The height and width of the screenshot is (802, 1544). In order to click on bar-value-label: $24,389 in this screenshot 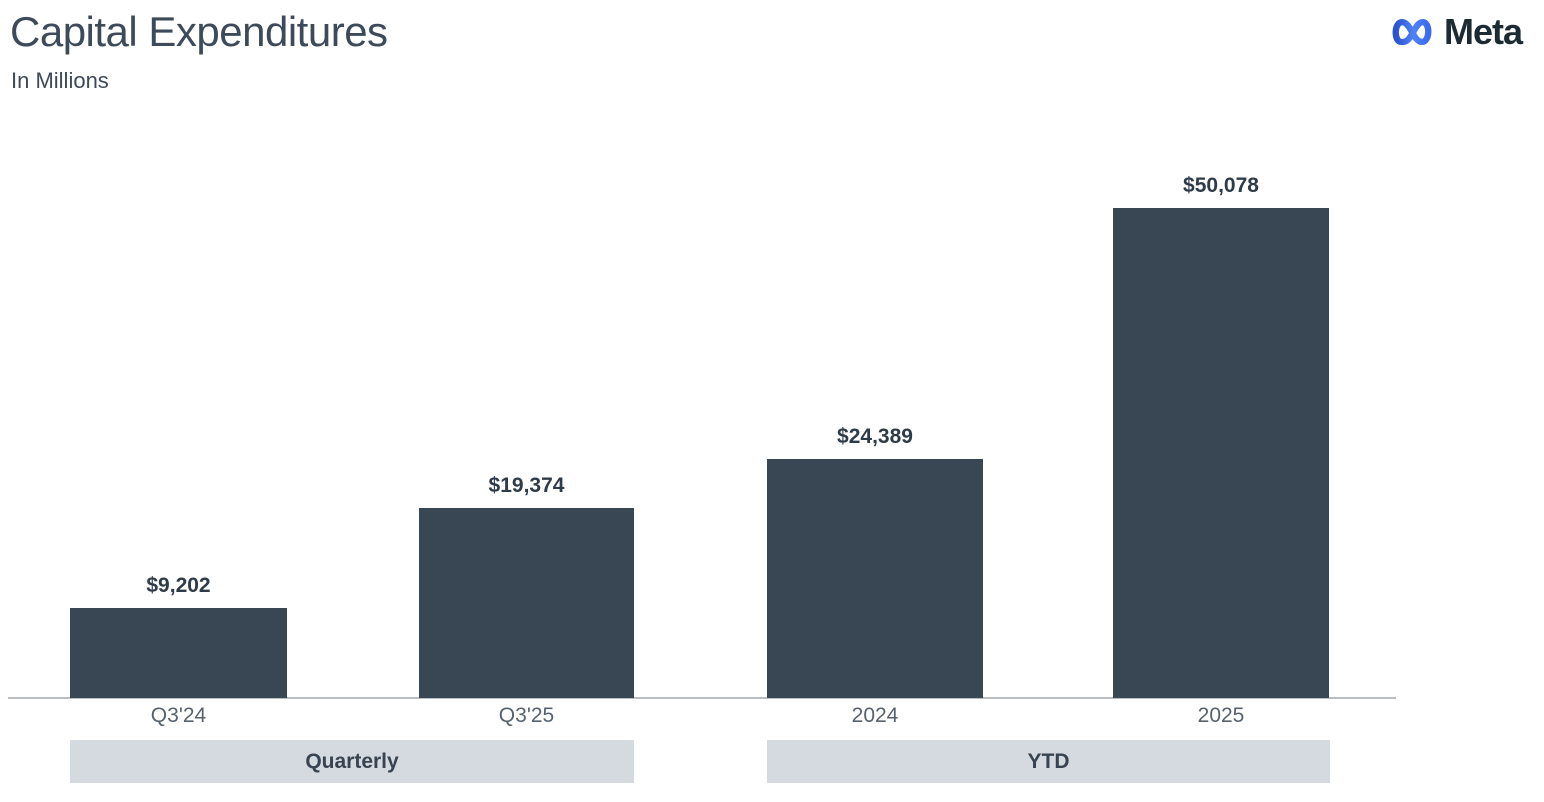, I will do `click(875, 436)`.